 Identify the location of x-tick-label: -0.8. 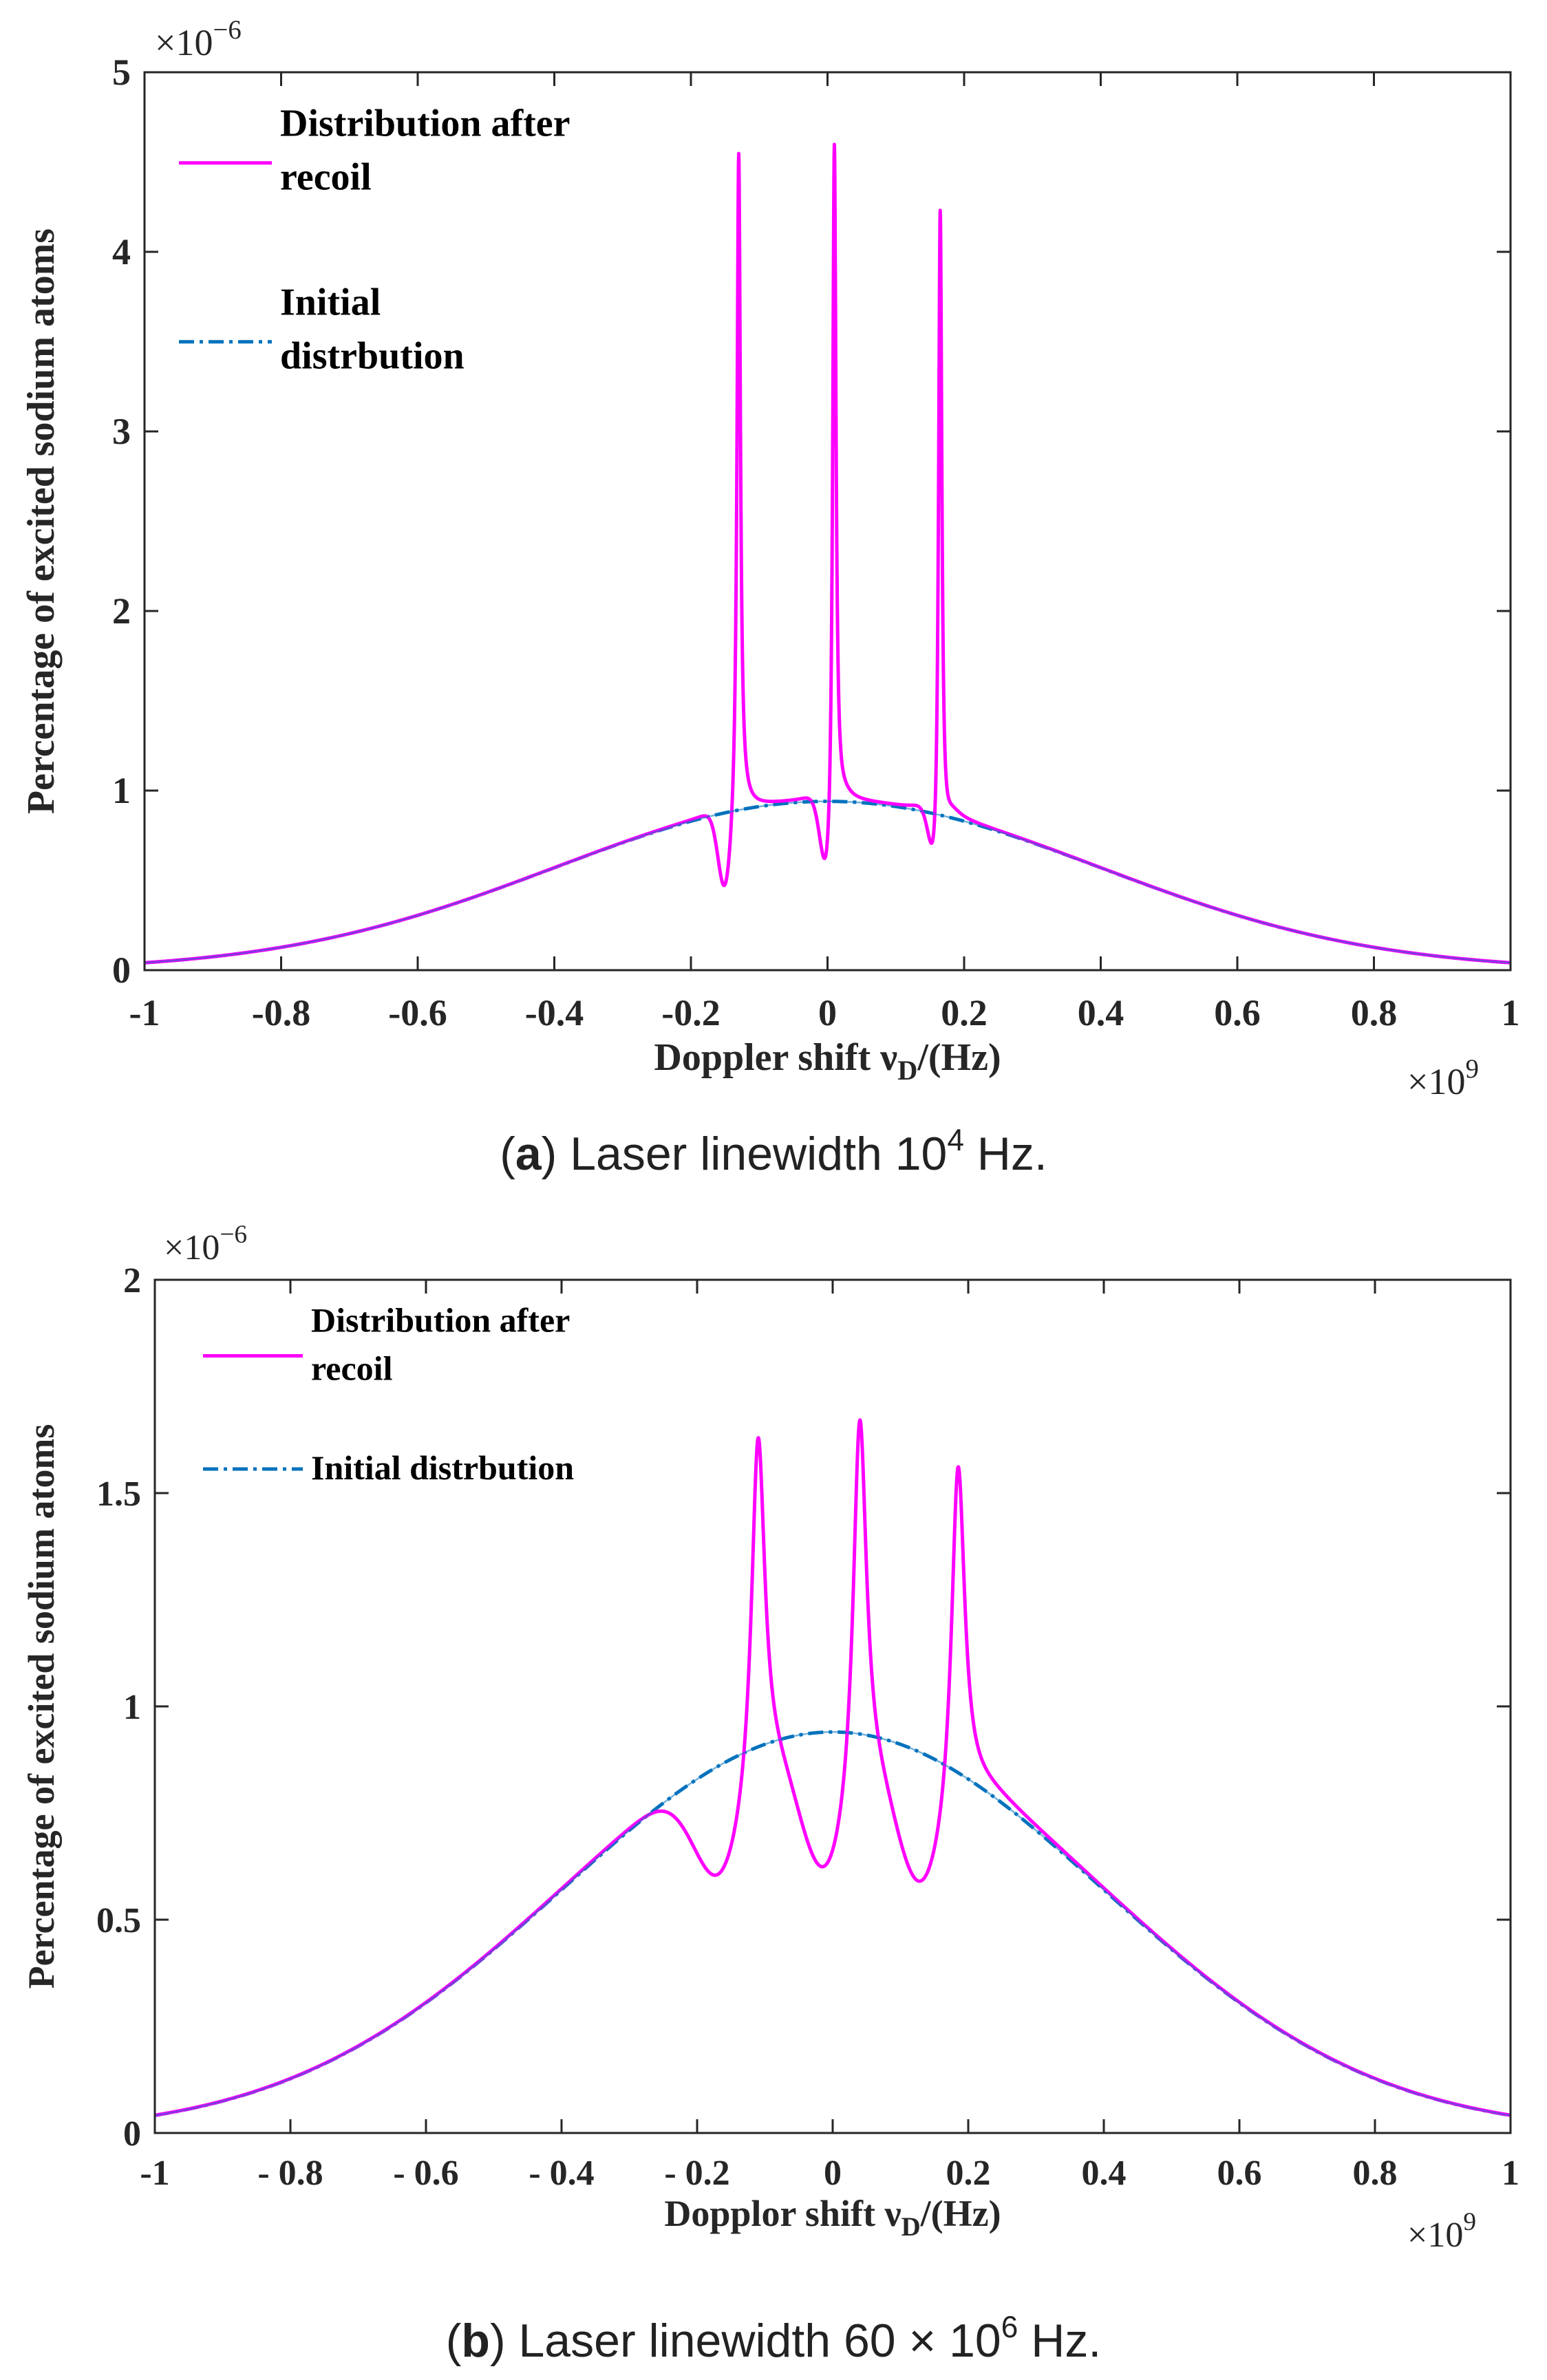
(281, 1012).